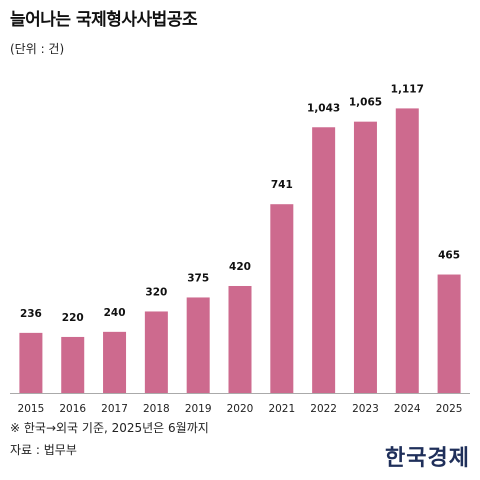  What do you see at coordinates (198, 278) in the screenshot?
I see `data-label-2019: 375` at bounding box center [198, 278].